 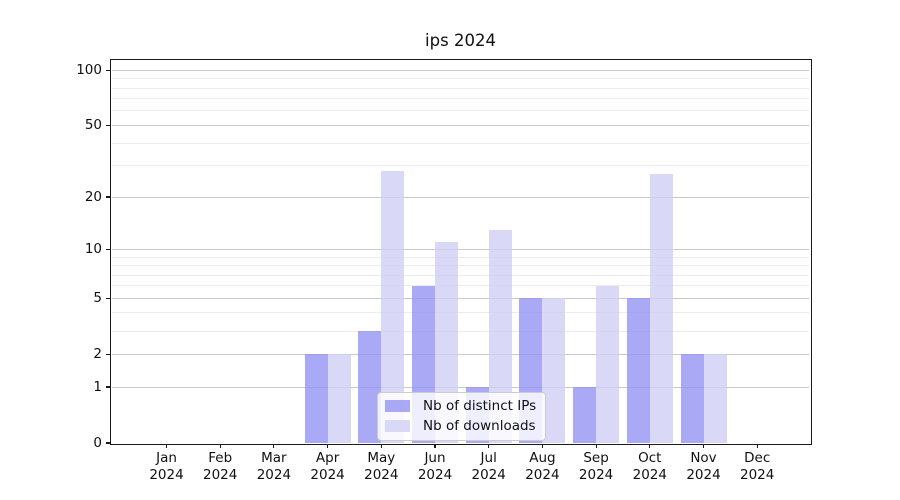 I want to click on x-tick-label-feb: Feb 2024, so click(x=220, y=467).